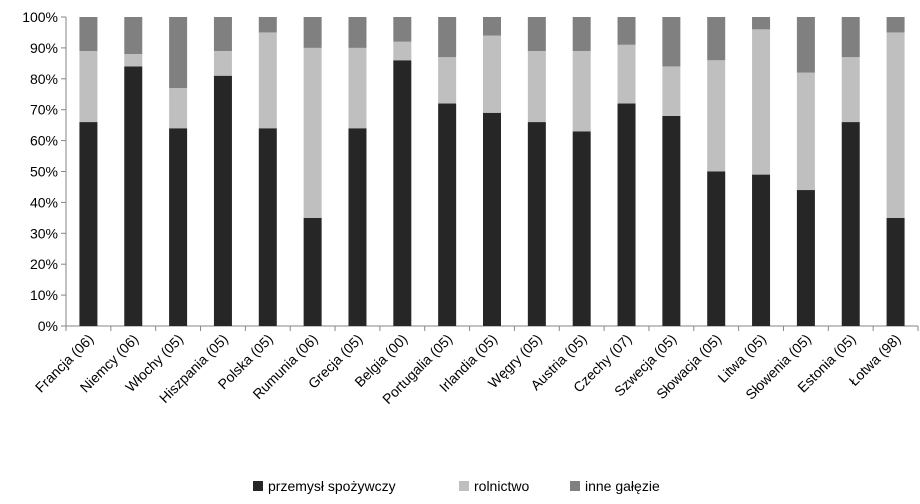  What do you see at coordinates (44, 141) in the screenshot?
I see `y-tick-label: 60%` at bounding box center [44, 141].